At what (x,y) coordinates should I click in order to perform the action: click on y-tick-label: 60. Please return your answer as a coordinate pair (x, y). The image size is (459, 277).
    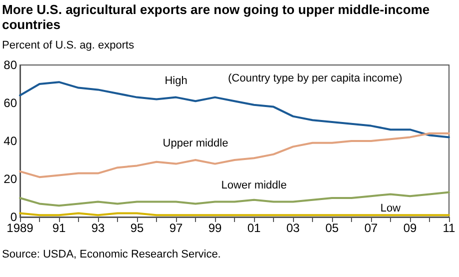
    Looking at the image, I should click on (11, 103).